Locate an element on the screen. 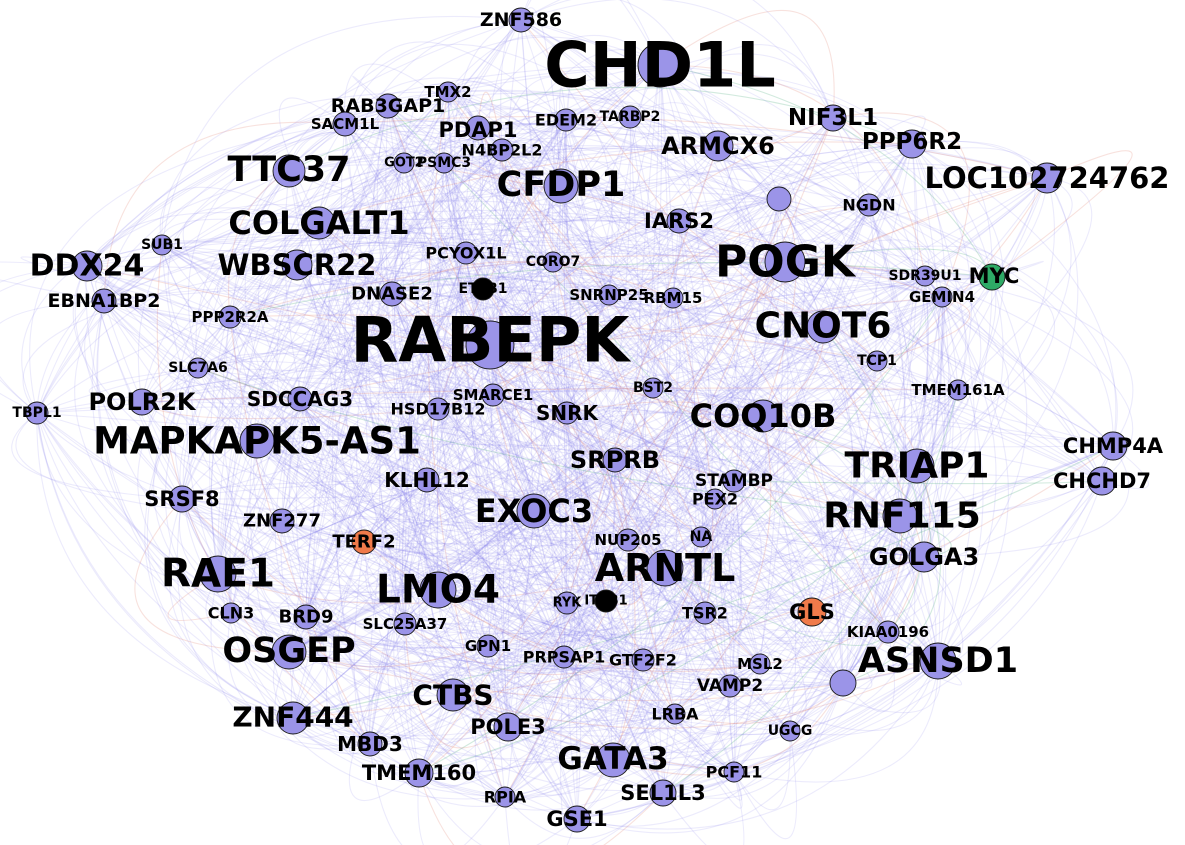 This screenshot has height=845, width=1185. node-gse1 is located at coordinates (577, 819).